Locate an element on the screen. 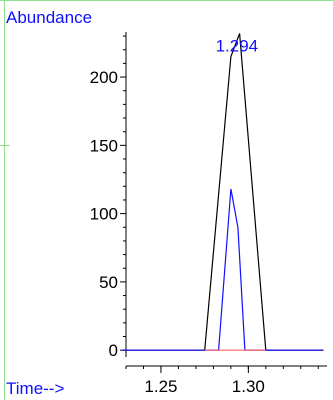 Image resolution: width=333 pixels, height=400 pixels. x-tick-label: 1.25 is located at coordinates (160, 386).